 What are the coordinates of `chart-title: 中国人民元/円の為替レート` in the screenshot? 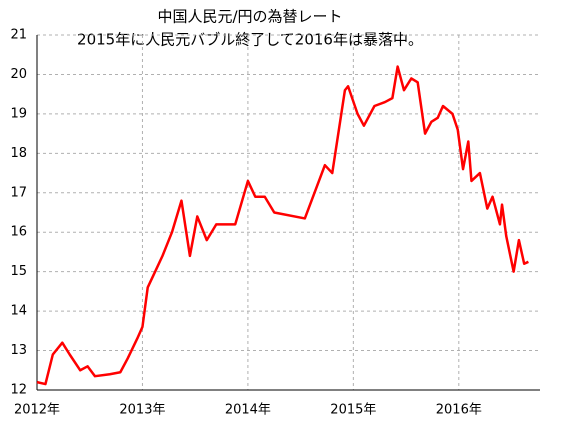 It's located at (249, 17).